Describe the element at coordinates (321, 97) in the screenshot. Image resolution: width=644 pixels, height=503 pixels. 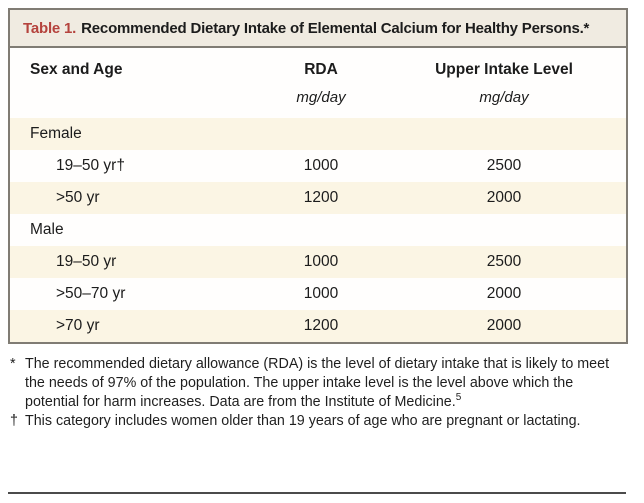
I see `rda-unit-label: mg/day` at that location.